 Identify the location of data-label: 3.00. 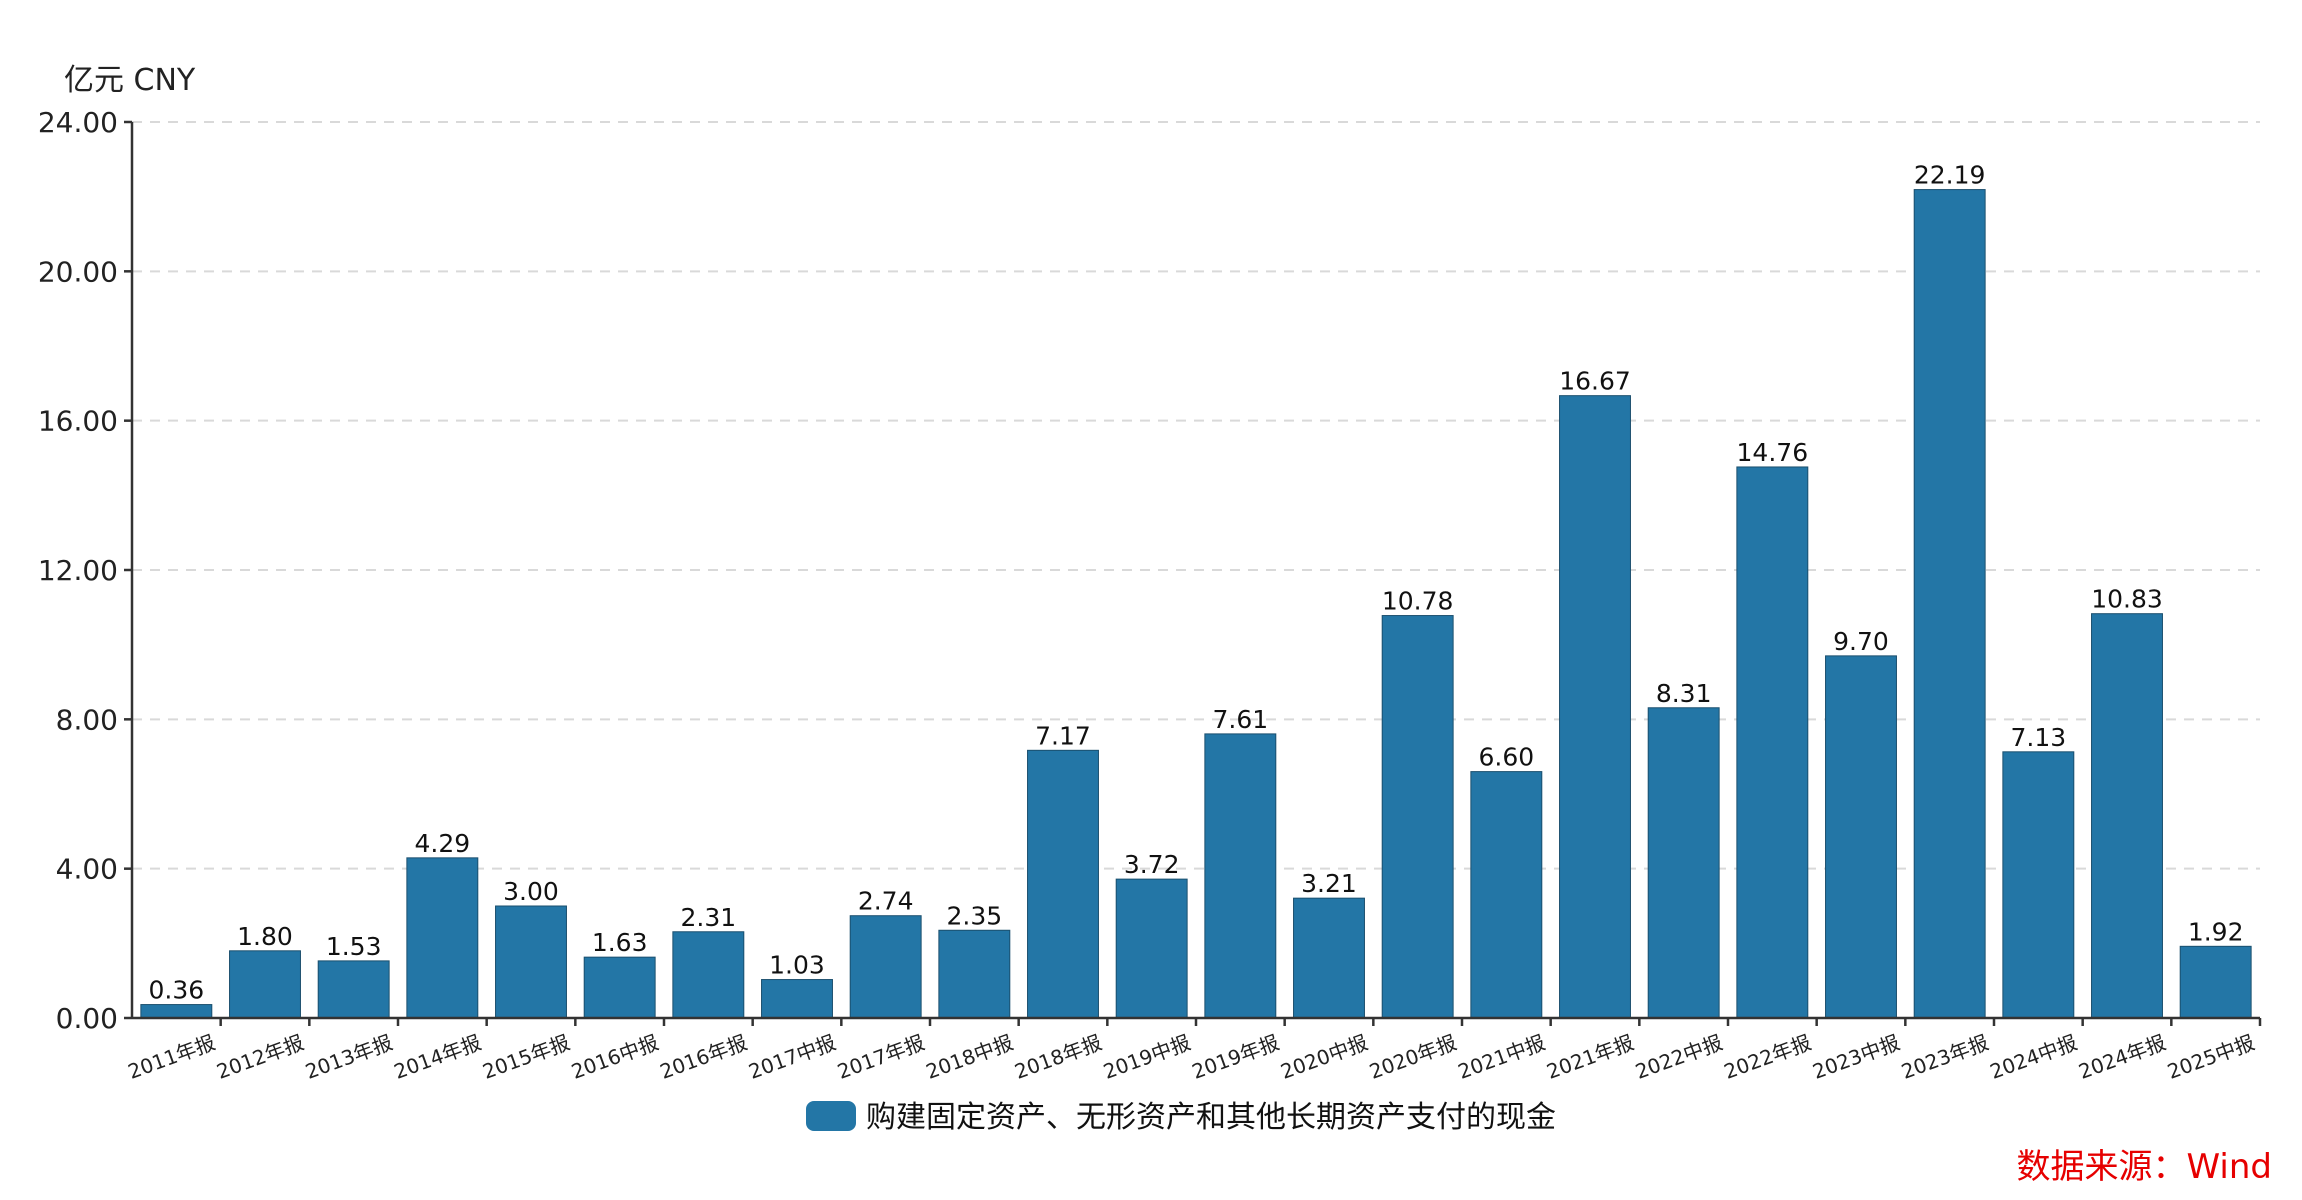
(531, 891).